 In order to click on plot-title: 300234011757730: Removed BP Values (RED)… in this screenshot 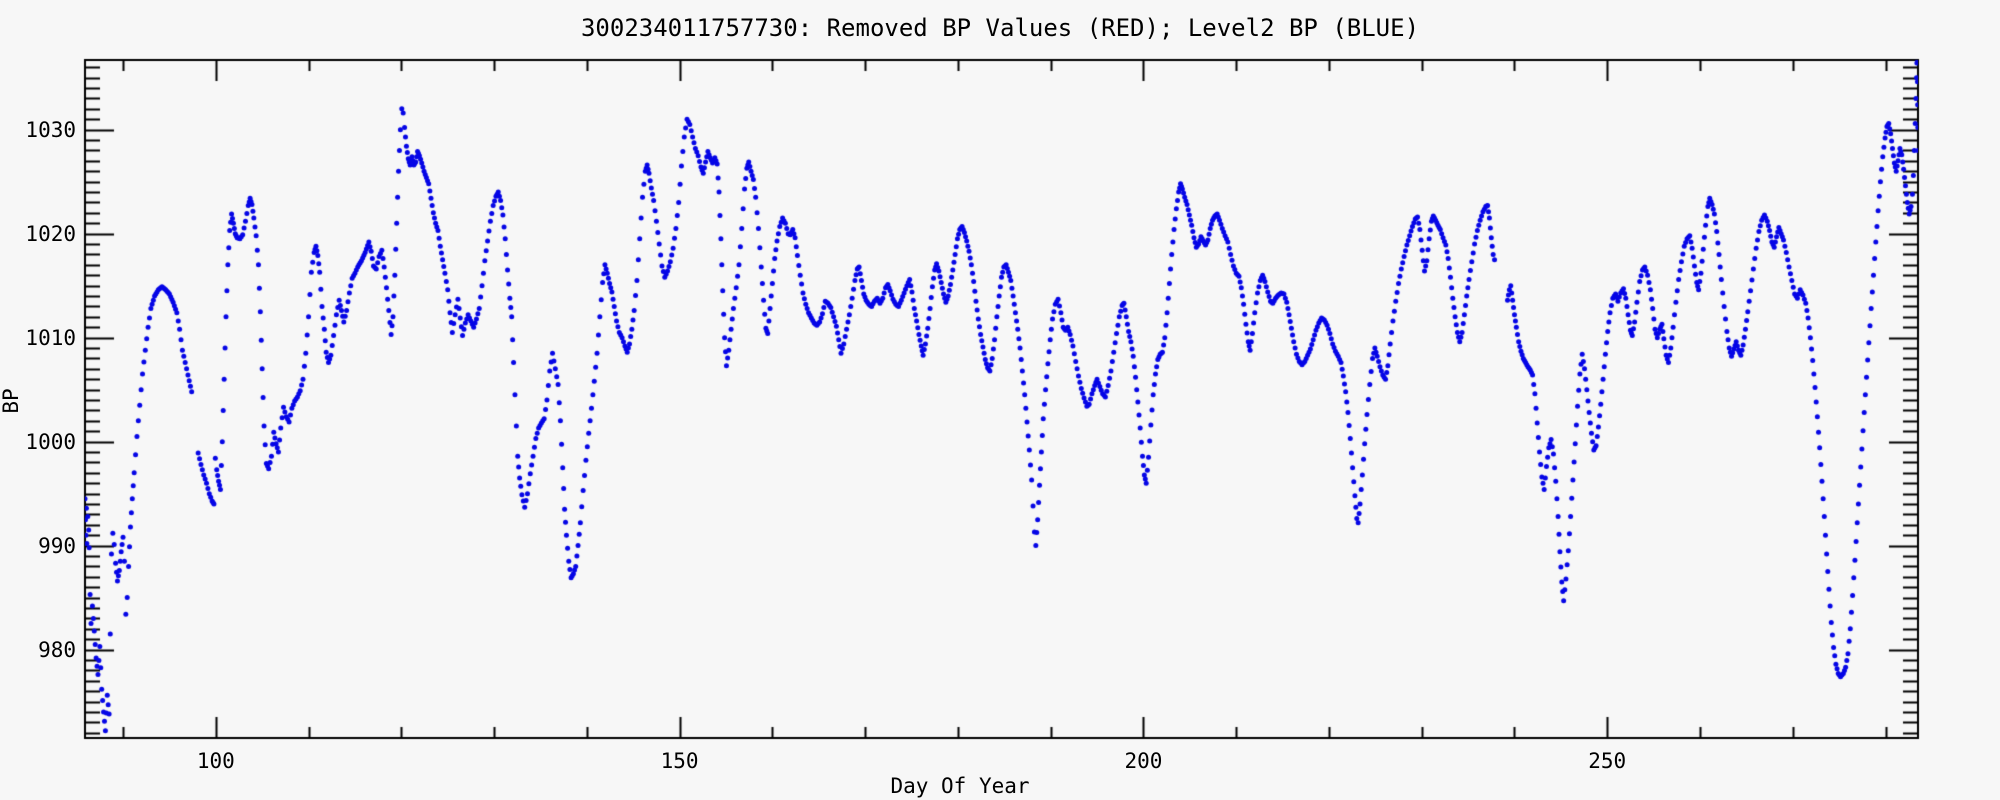, I will do `click(1000, 28)`.